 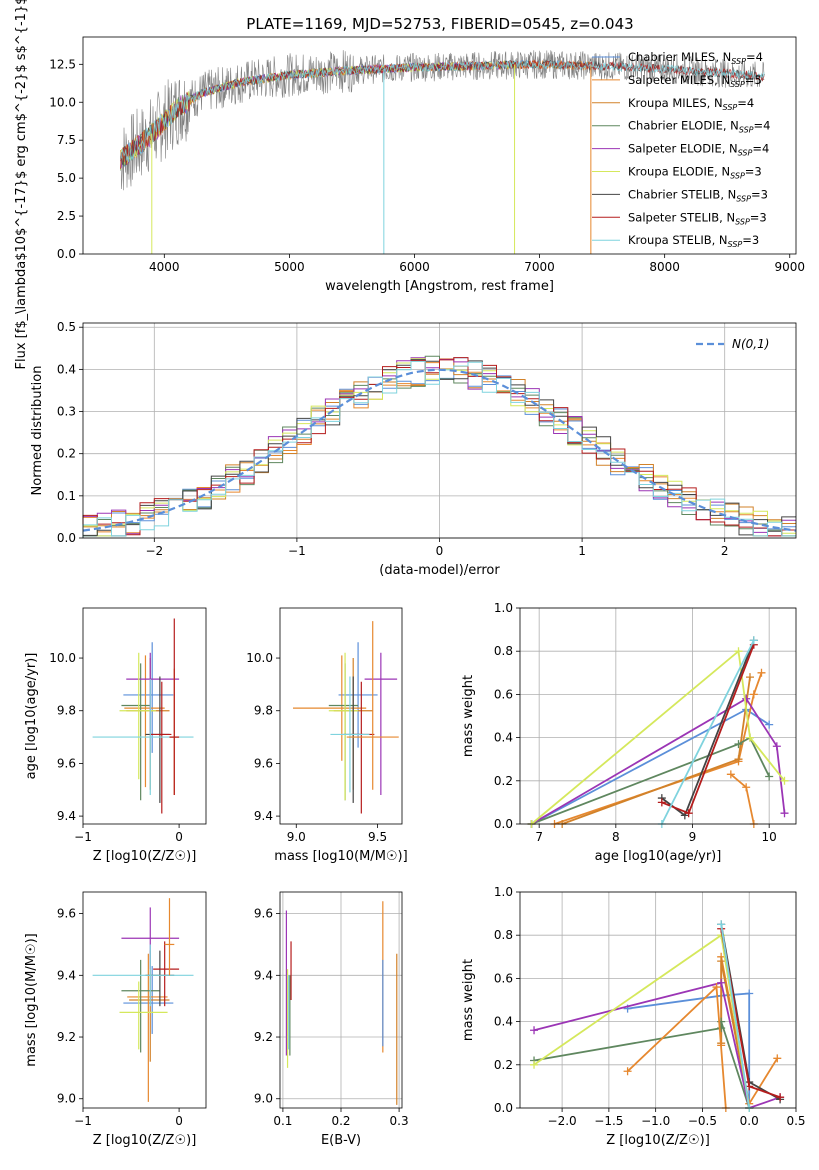 I want to click on legend-label: Kroupa MILES, NSSP=4, so click(x=691, y=104).